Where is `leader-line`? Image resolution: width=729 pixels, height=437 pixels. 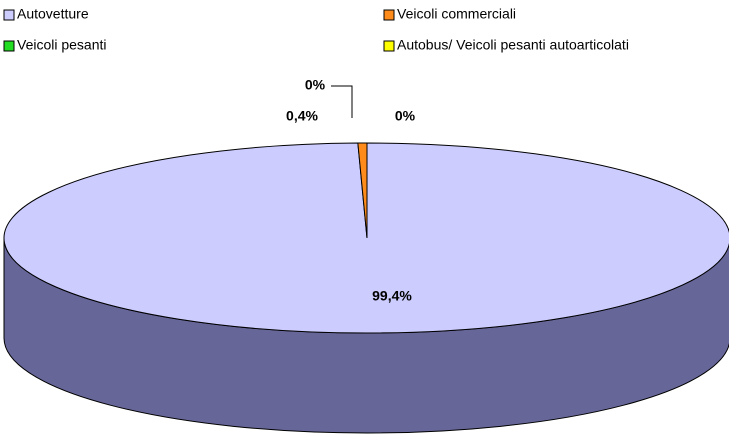
leader-line is located at coordinates (342, 101).